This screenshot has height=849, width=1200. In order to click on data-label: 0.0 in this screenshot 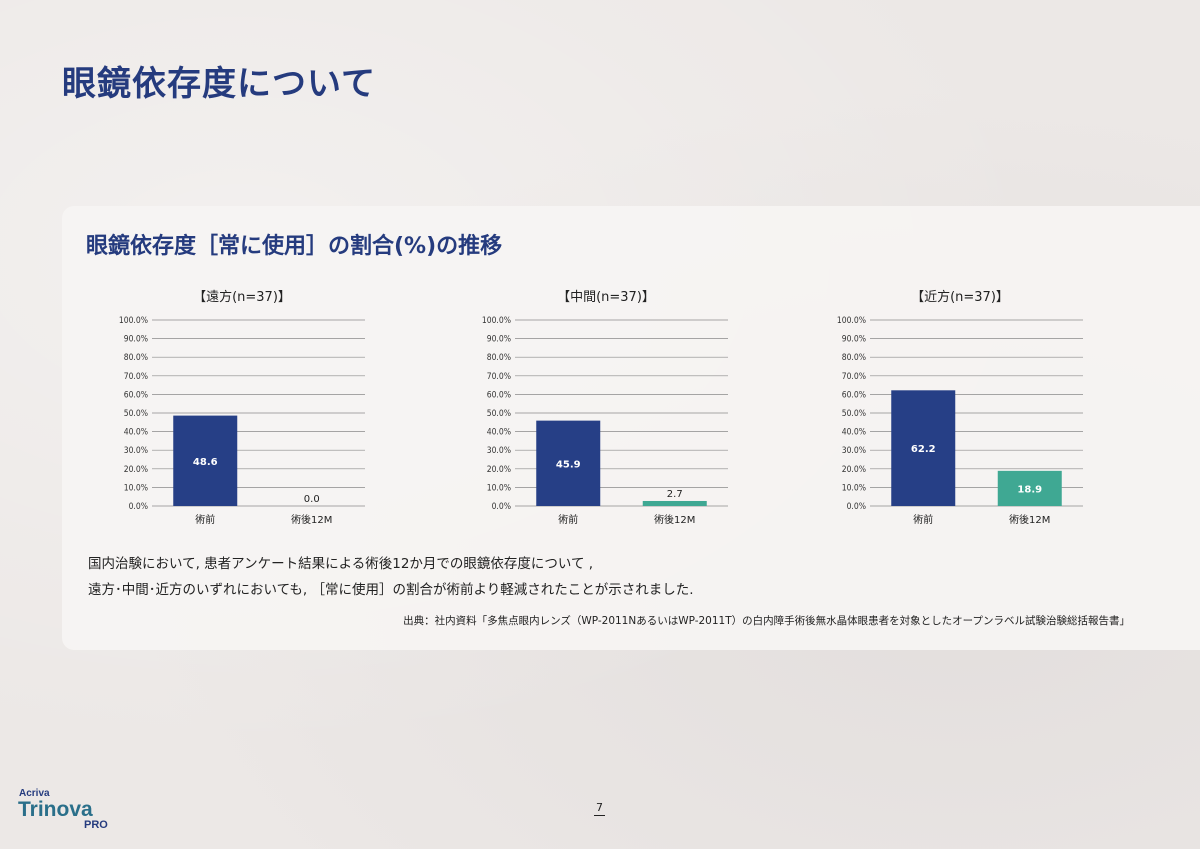, I will do `click(312, 499)`.